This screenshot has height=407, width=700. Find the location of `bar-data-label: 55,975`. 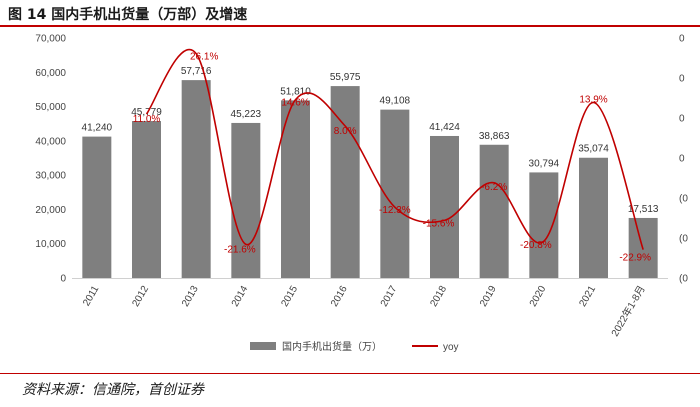

bar-data-label: 55,975 is located at coordinates (345, 77).